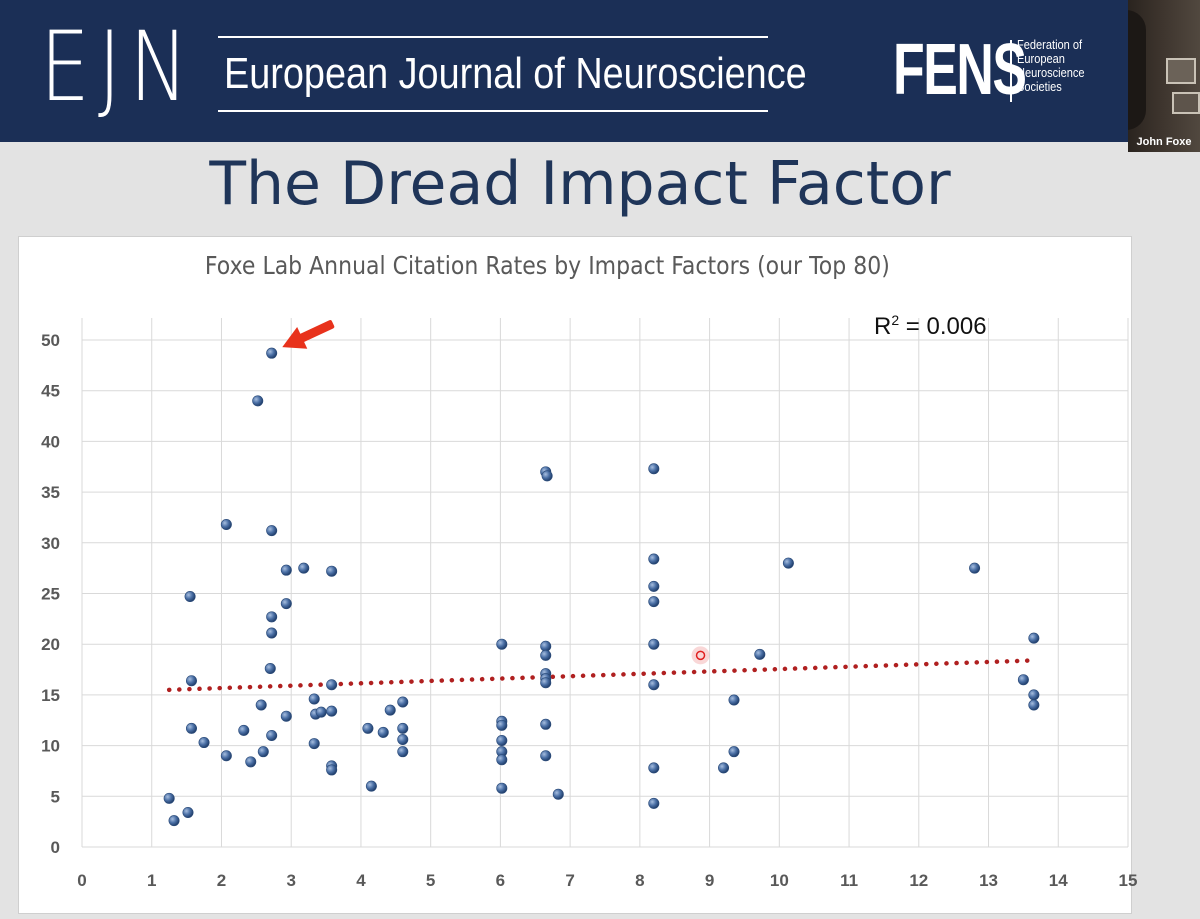 The image size is (1200, 919). I want to click on x-tick-label: 13, so click(988, 880).